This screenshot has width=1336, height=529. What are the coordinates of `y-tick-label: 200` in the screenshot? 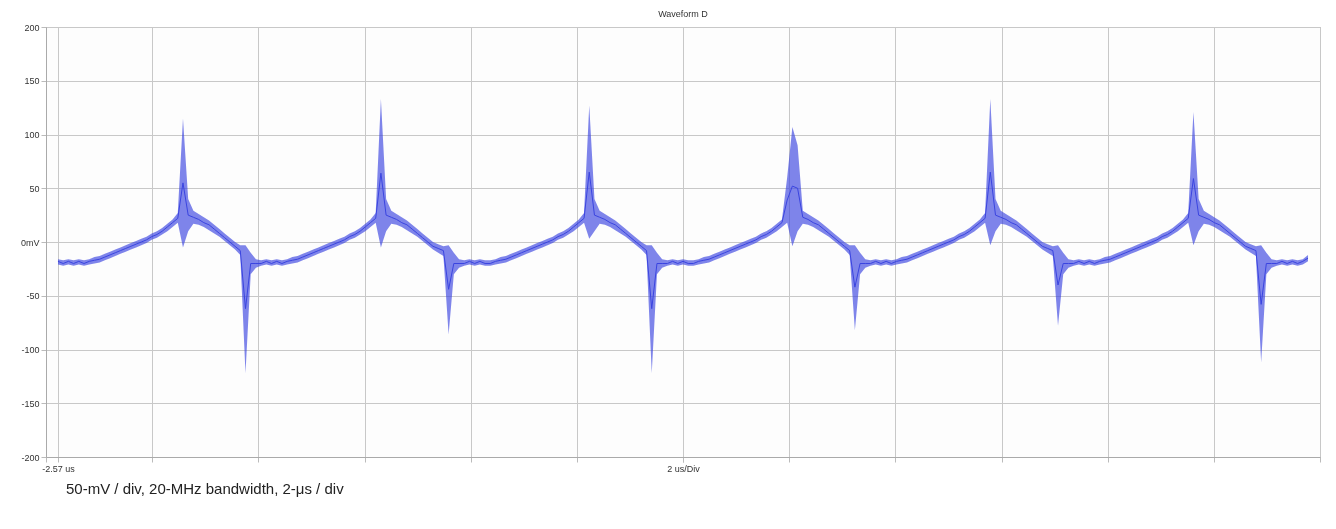 It's located at (32, 27).